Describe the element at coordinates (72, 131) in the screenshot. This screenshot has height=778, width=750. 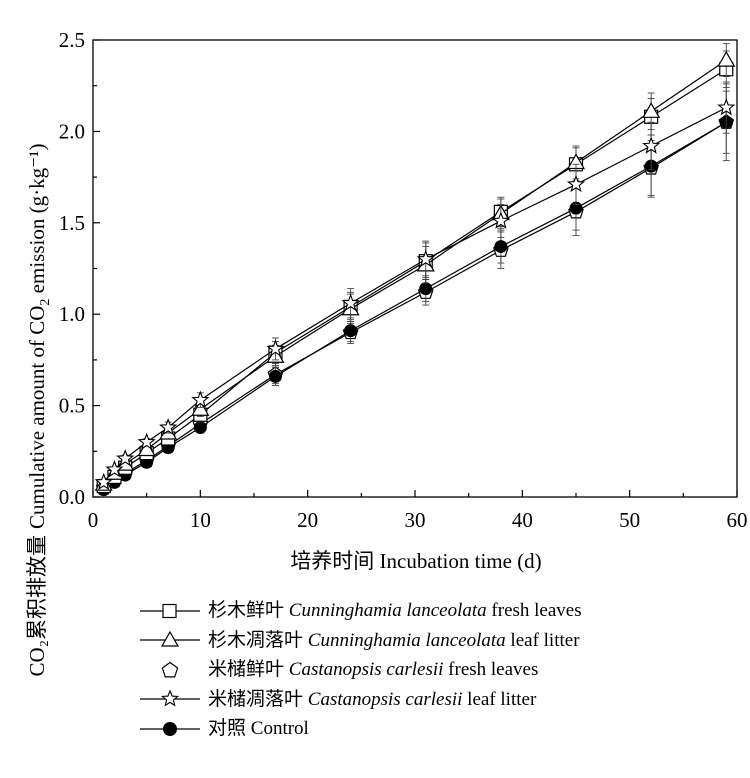
I see `y-tick-label: 2.0` at that location.